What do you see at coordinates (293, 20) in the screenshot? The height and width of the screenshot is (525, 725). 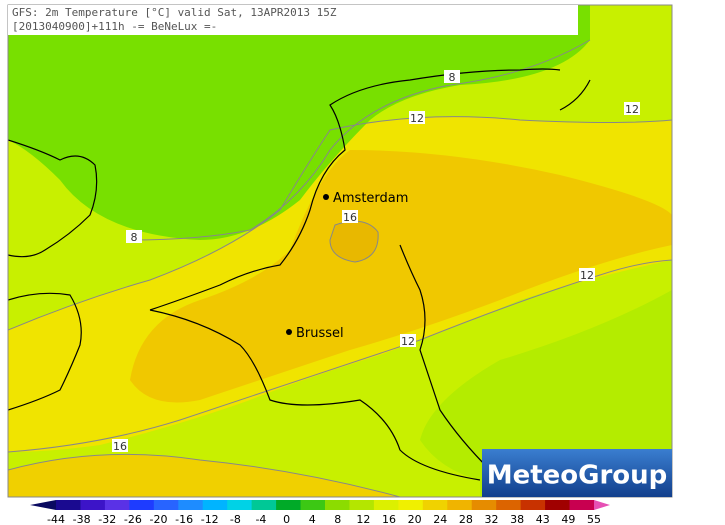 I see `header-box` at bounding box center [293, 20].